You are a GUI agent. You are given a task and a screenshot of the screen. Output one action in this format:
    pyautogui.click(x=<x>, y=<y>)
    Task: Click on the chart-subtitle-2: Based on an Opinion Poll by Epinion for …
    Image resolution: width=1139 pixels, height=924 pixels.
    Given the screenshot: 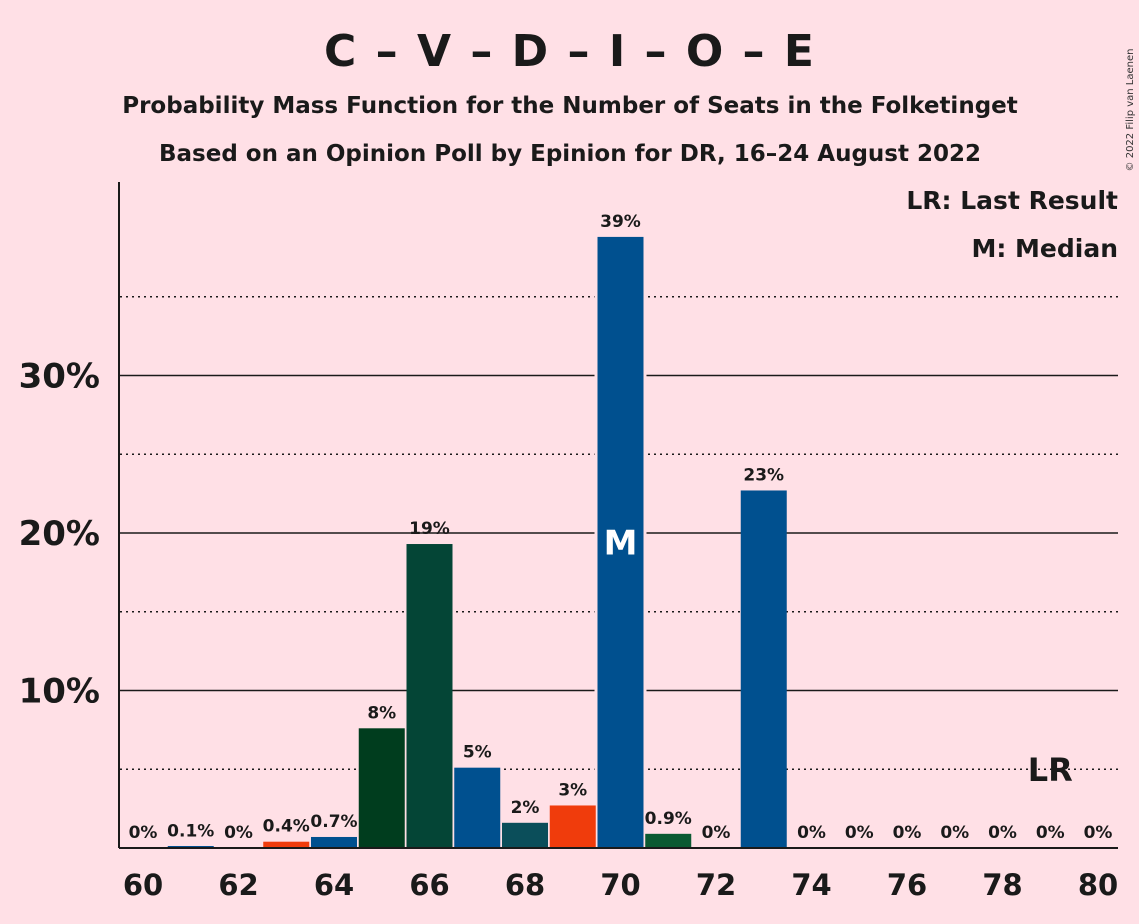 What is the action you would take?
    pyautogui.click(x=570, y=154)
    